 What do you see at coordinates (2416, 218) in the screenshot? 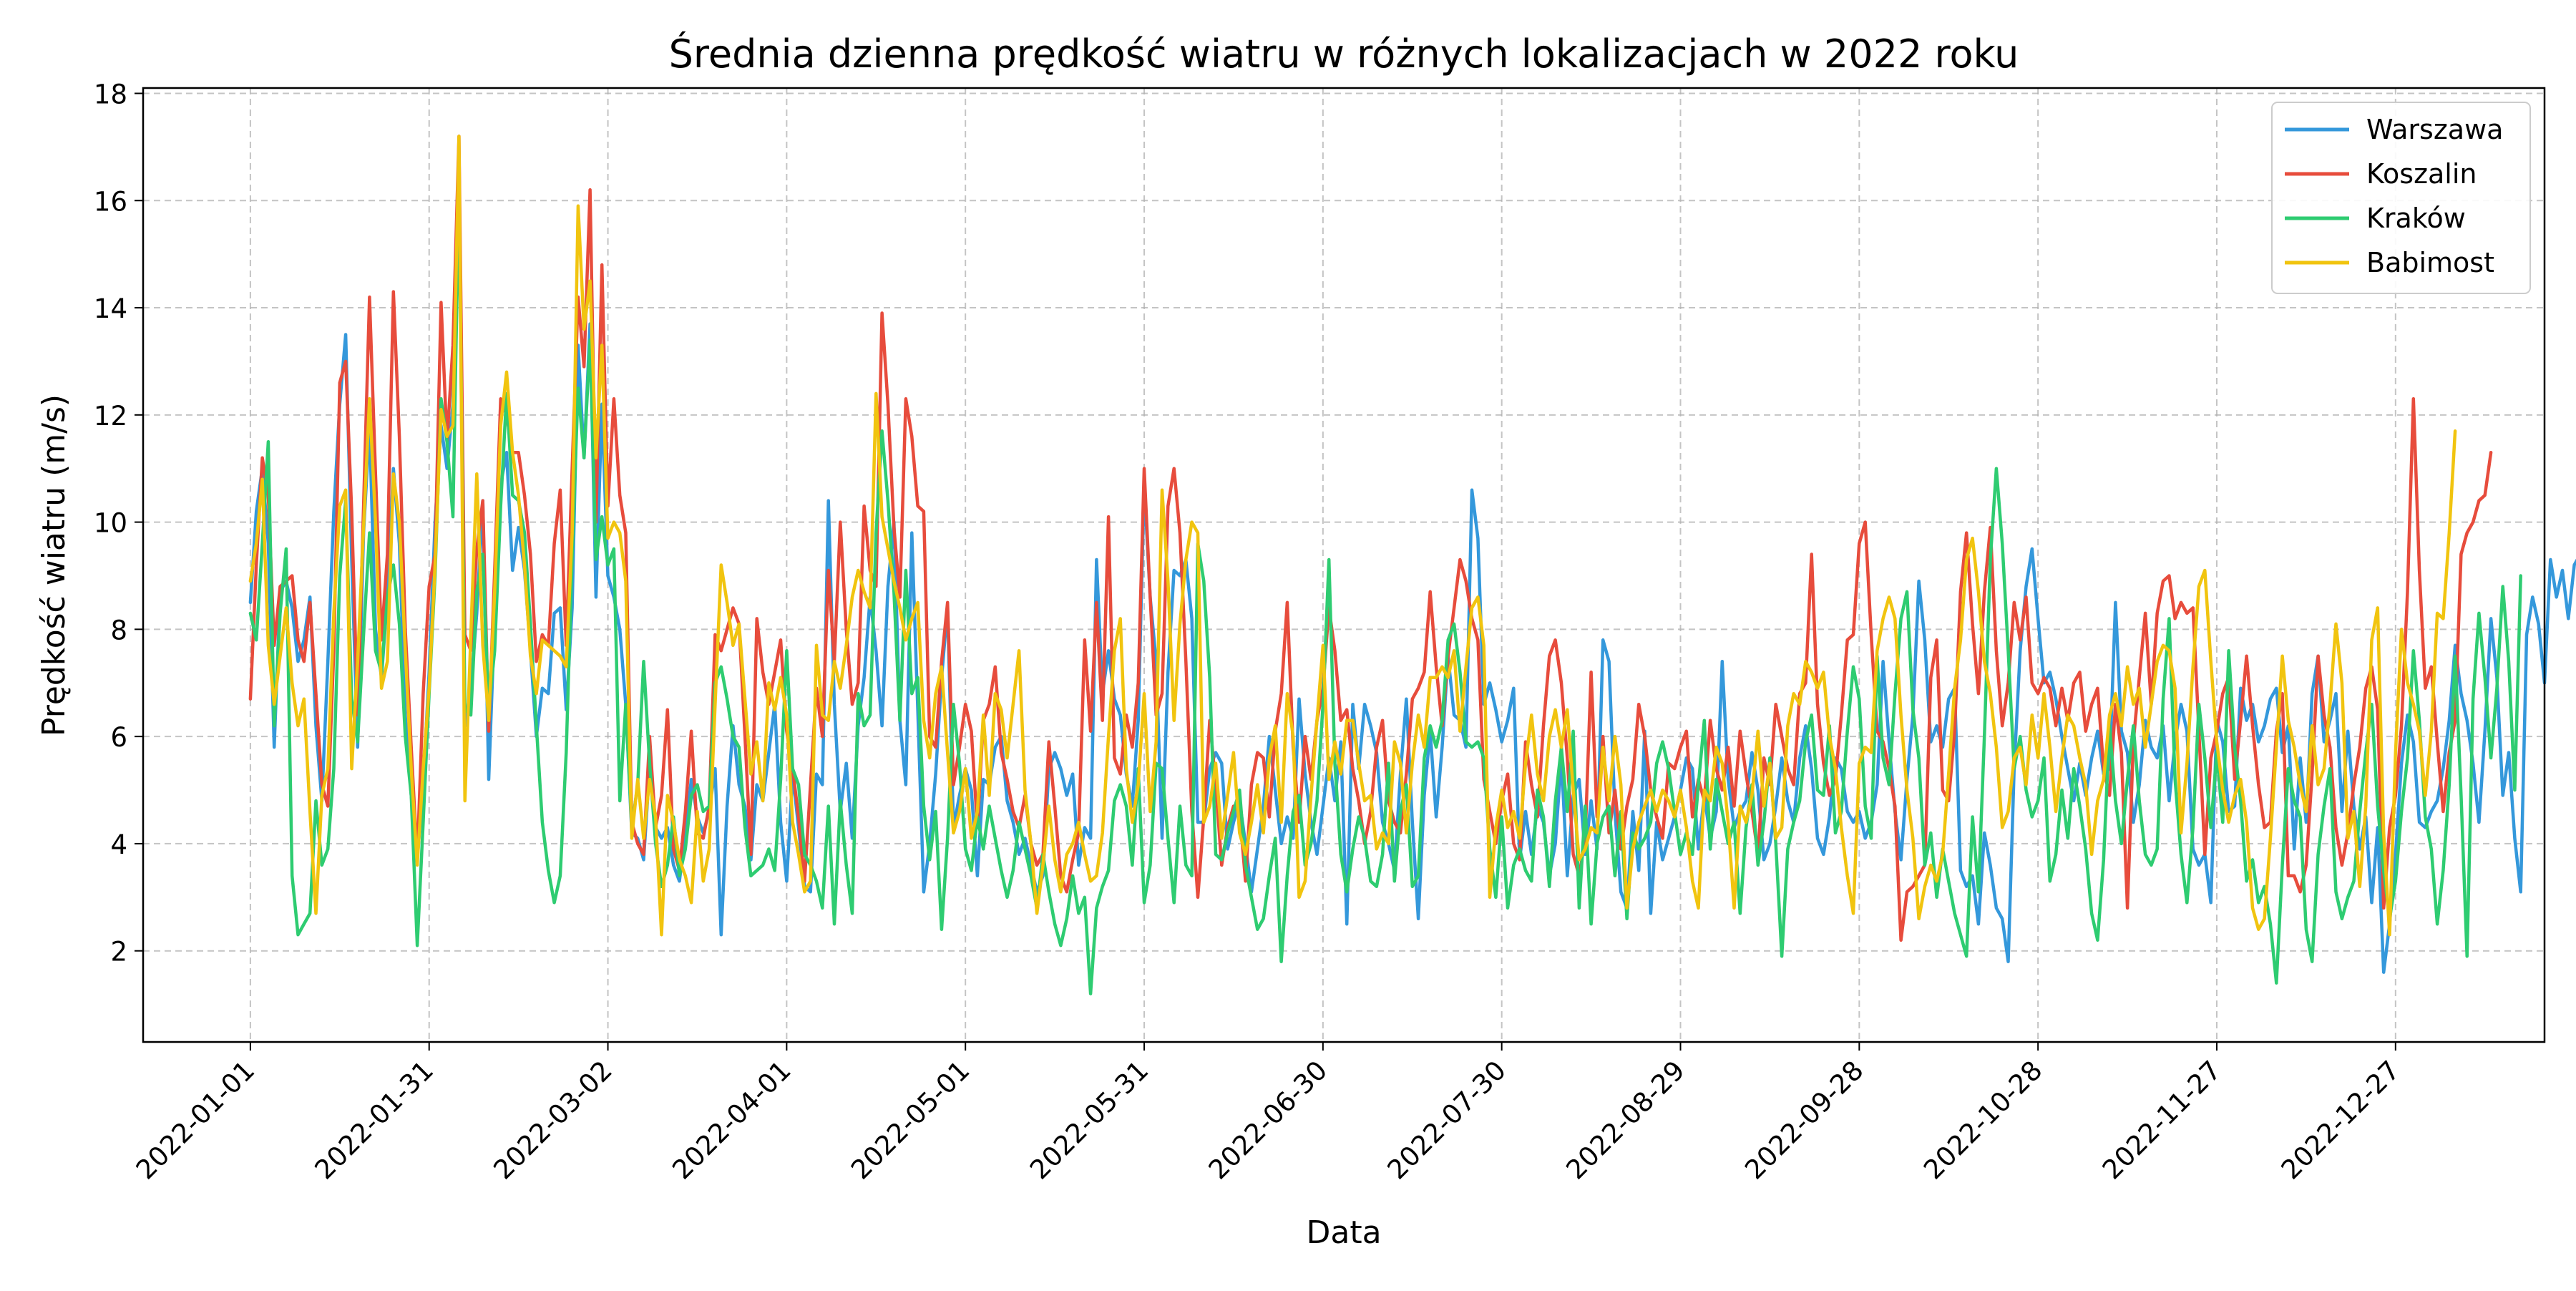
I see `legend-label: Kraków` at bounding box center [2416, 218].